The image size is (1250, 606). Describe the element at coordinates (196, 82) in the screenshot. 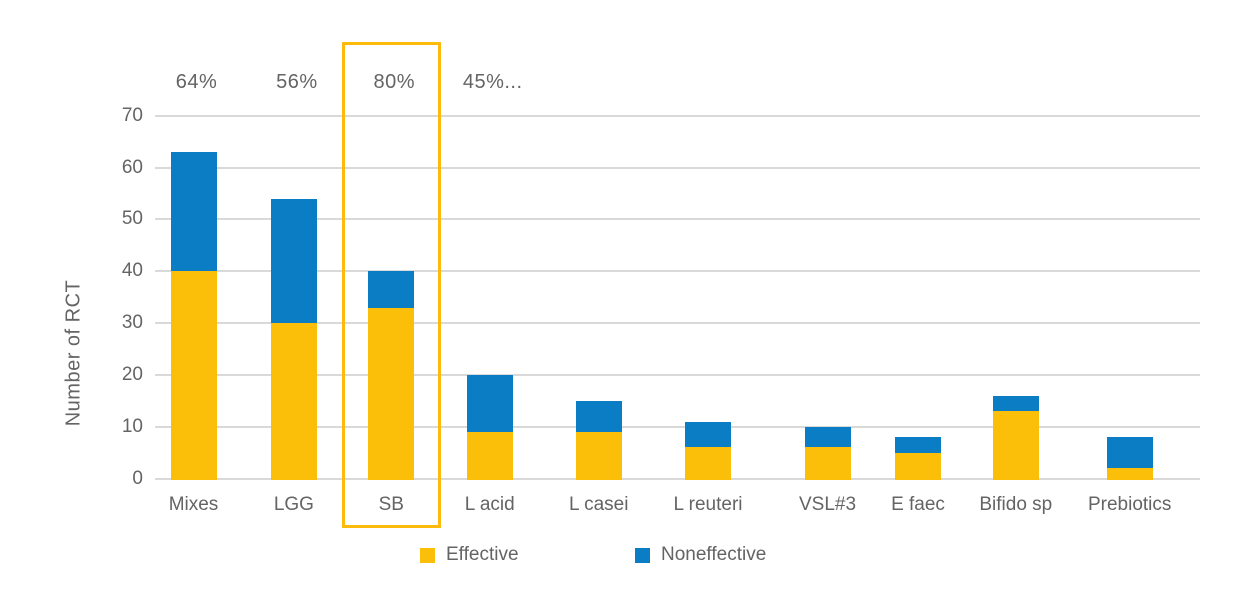

I see `percent-annotation: 64%` at that location.